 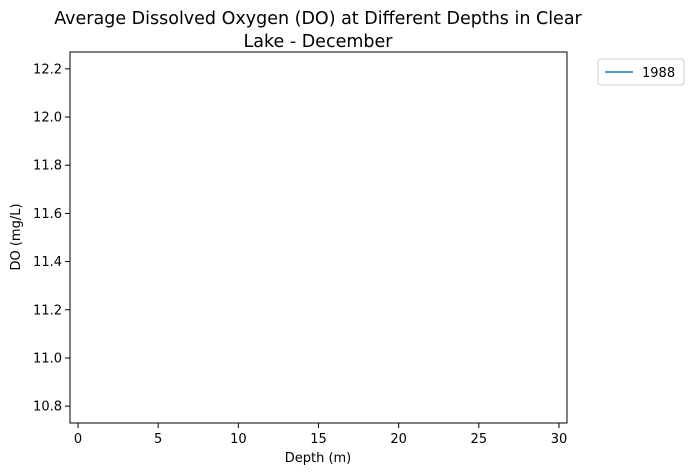 What do you see at coordinates (47, 118) in the screenshot?
I see `y-tick-label: 12.0` at bounding box center [47, 118].